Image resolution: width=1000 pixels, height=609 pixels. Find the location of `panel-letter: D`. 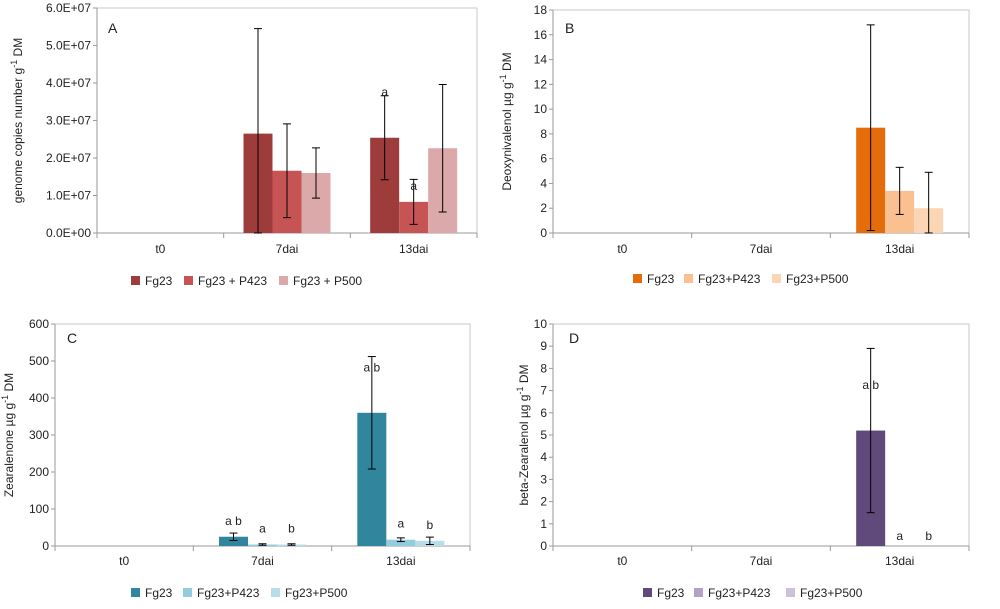

panel-letter: D is located at coordinates (574, 338).